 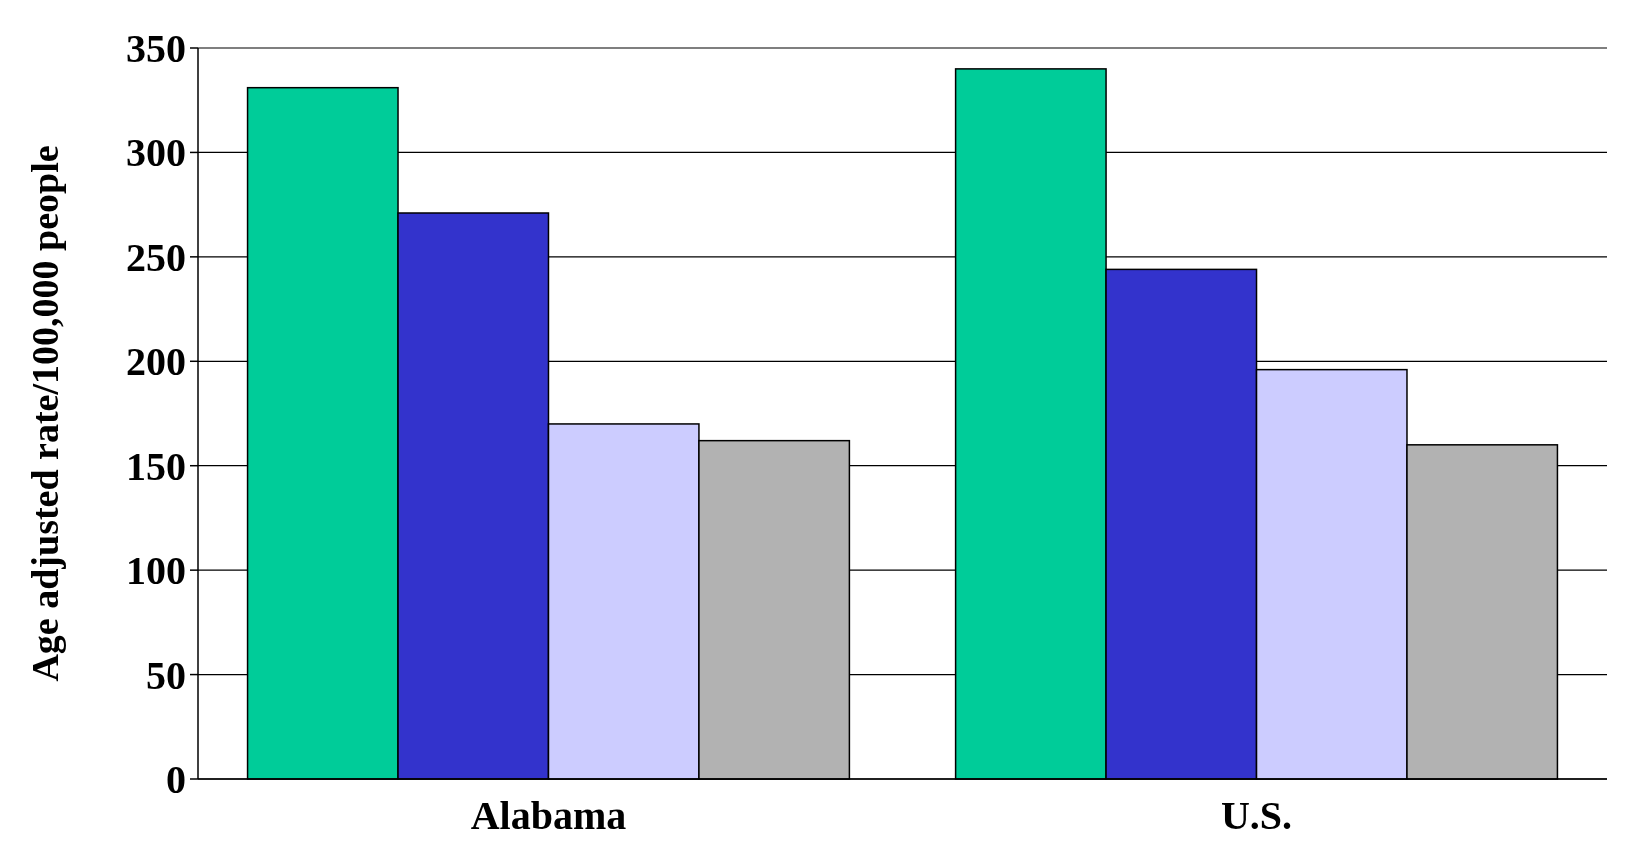 What do you see at coordinates (45, 413) in the screenshot?
I see `y-axis-title: Age adjusted rate/100,000 people` at bounding box center [45, 413].